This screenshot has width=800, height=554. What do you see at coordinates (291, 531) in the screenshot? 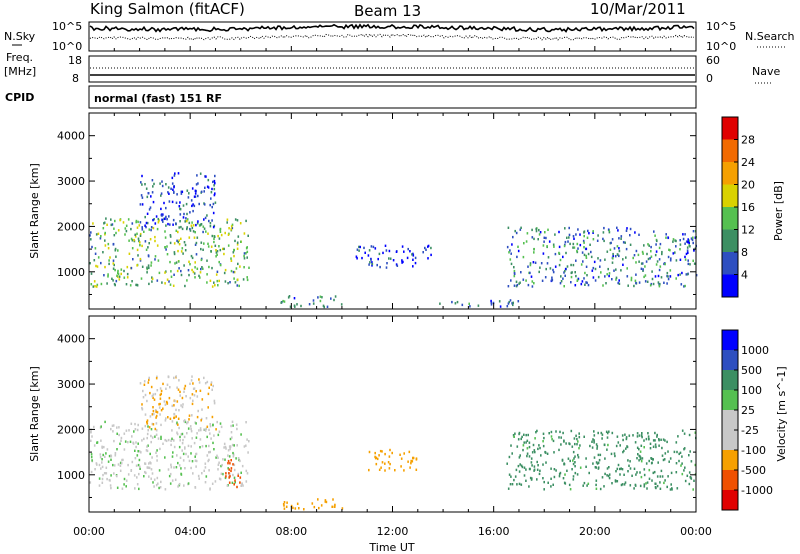
I see `x-tick-label: 08:00` at bounding box center [291, 531].